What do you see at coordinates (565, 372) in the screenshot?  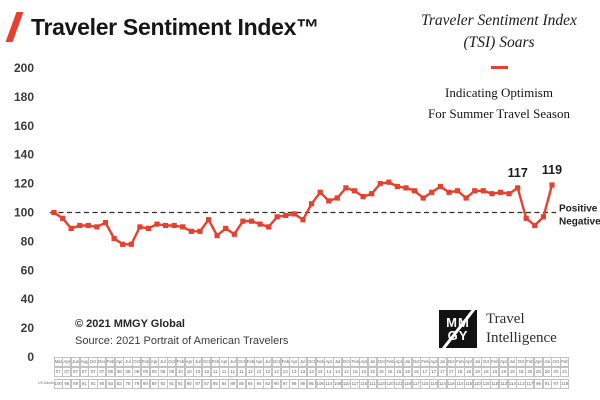 I see `axis-year-cell: 21` at bounding box center [565, 372].